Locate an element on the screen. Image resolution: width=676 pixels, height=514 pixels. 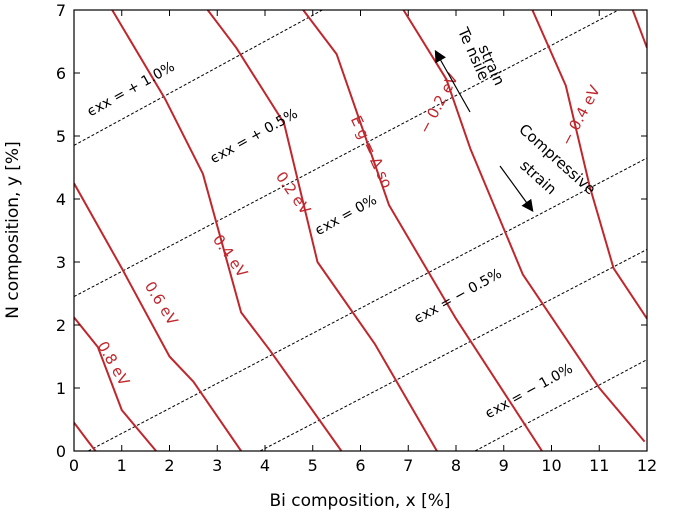
label-0-8-ev: 0.8 eV is located at coordinates (114, 363).